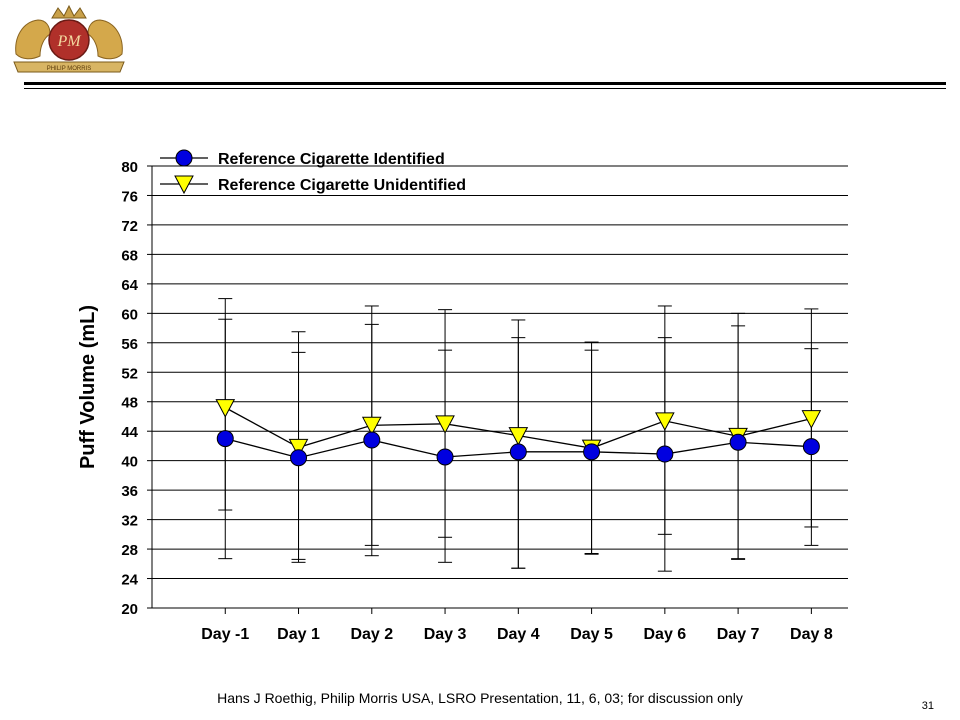  Describe the element at coordinates (129, 550) in the screenshot. I see `y-tick-label: 28` at that location.